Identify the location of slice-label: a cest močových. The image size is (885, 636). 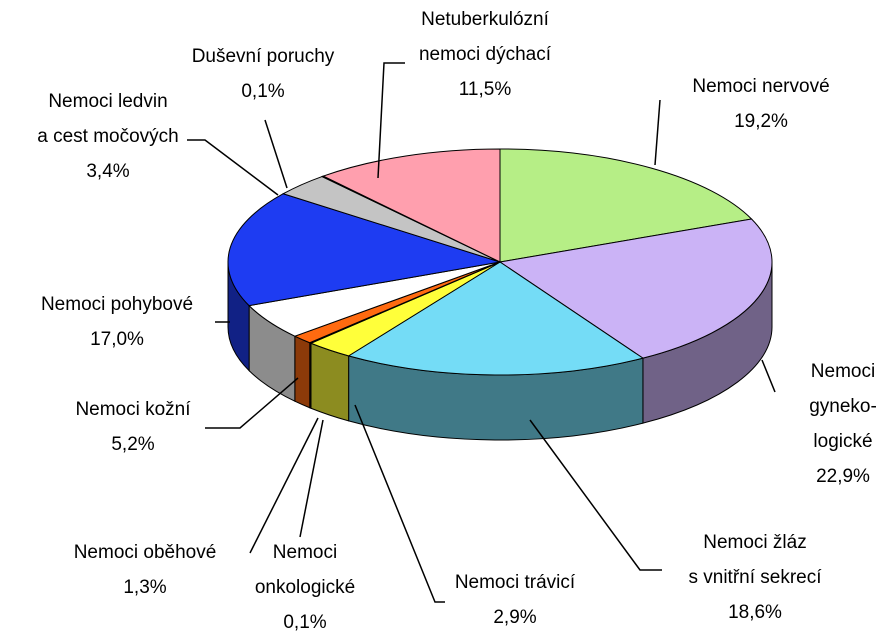
(108, 136).